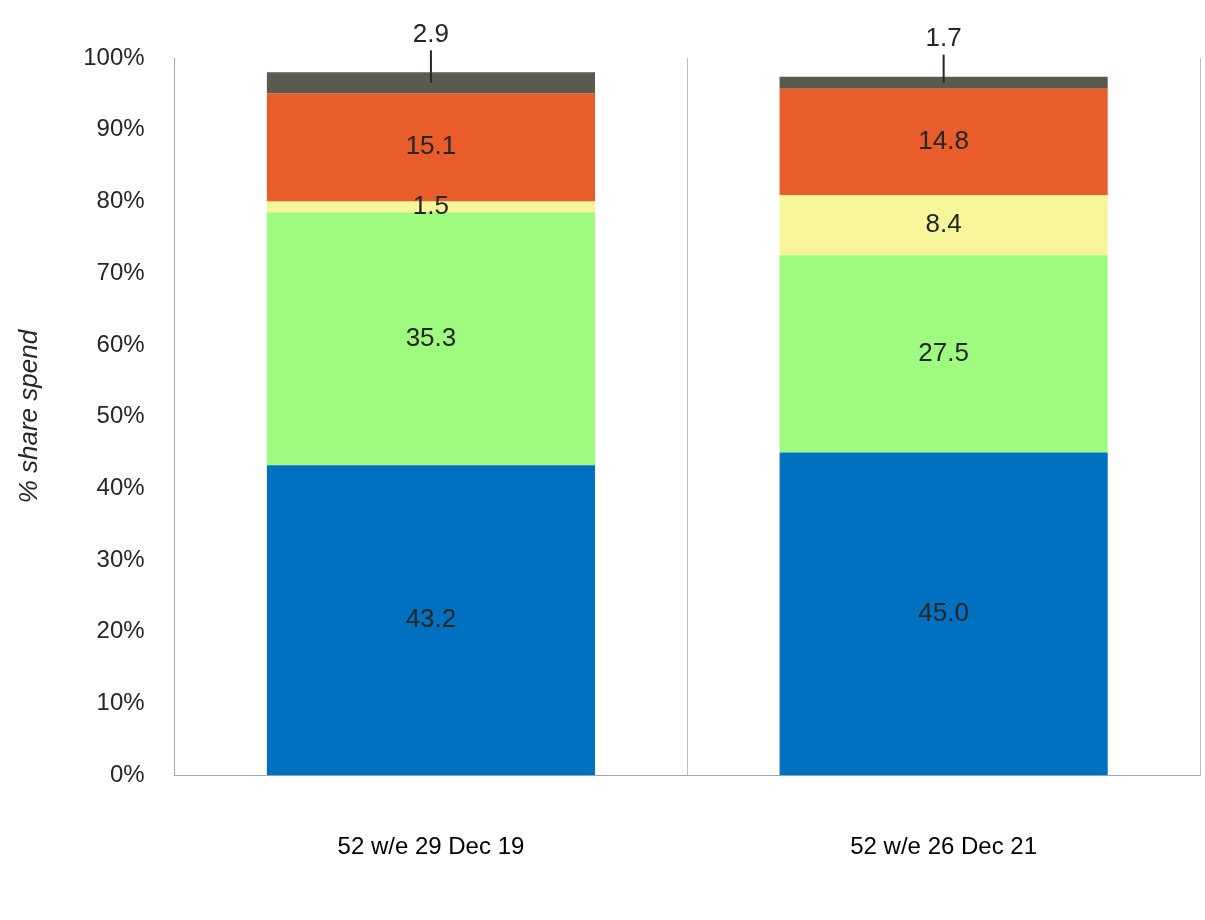  I want to click on y-tick-label: 60%, so click(120, 343).